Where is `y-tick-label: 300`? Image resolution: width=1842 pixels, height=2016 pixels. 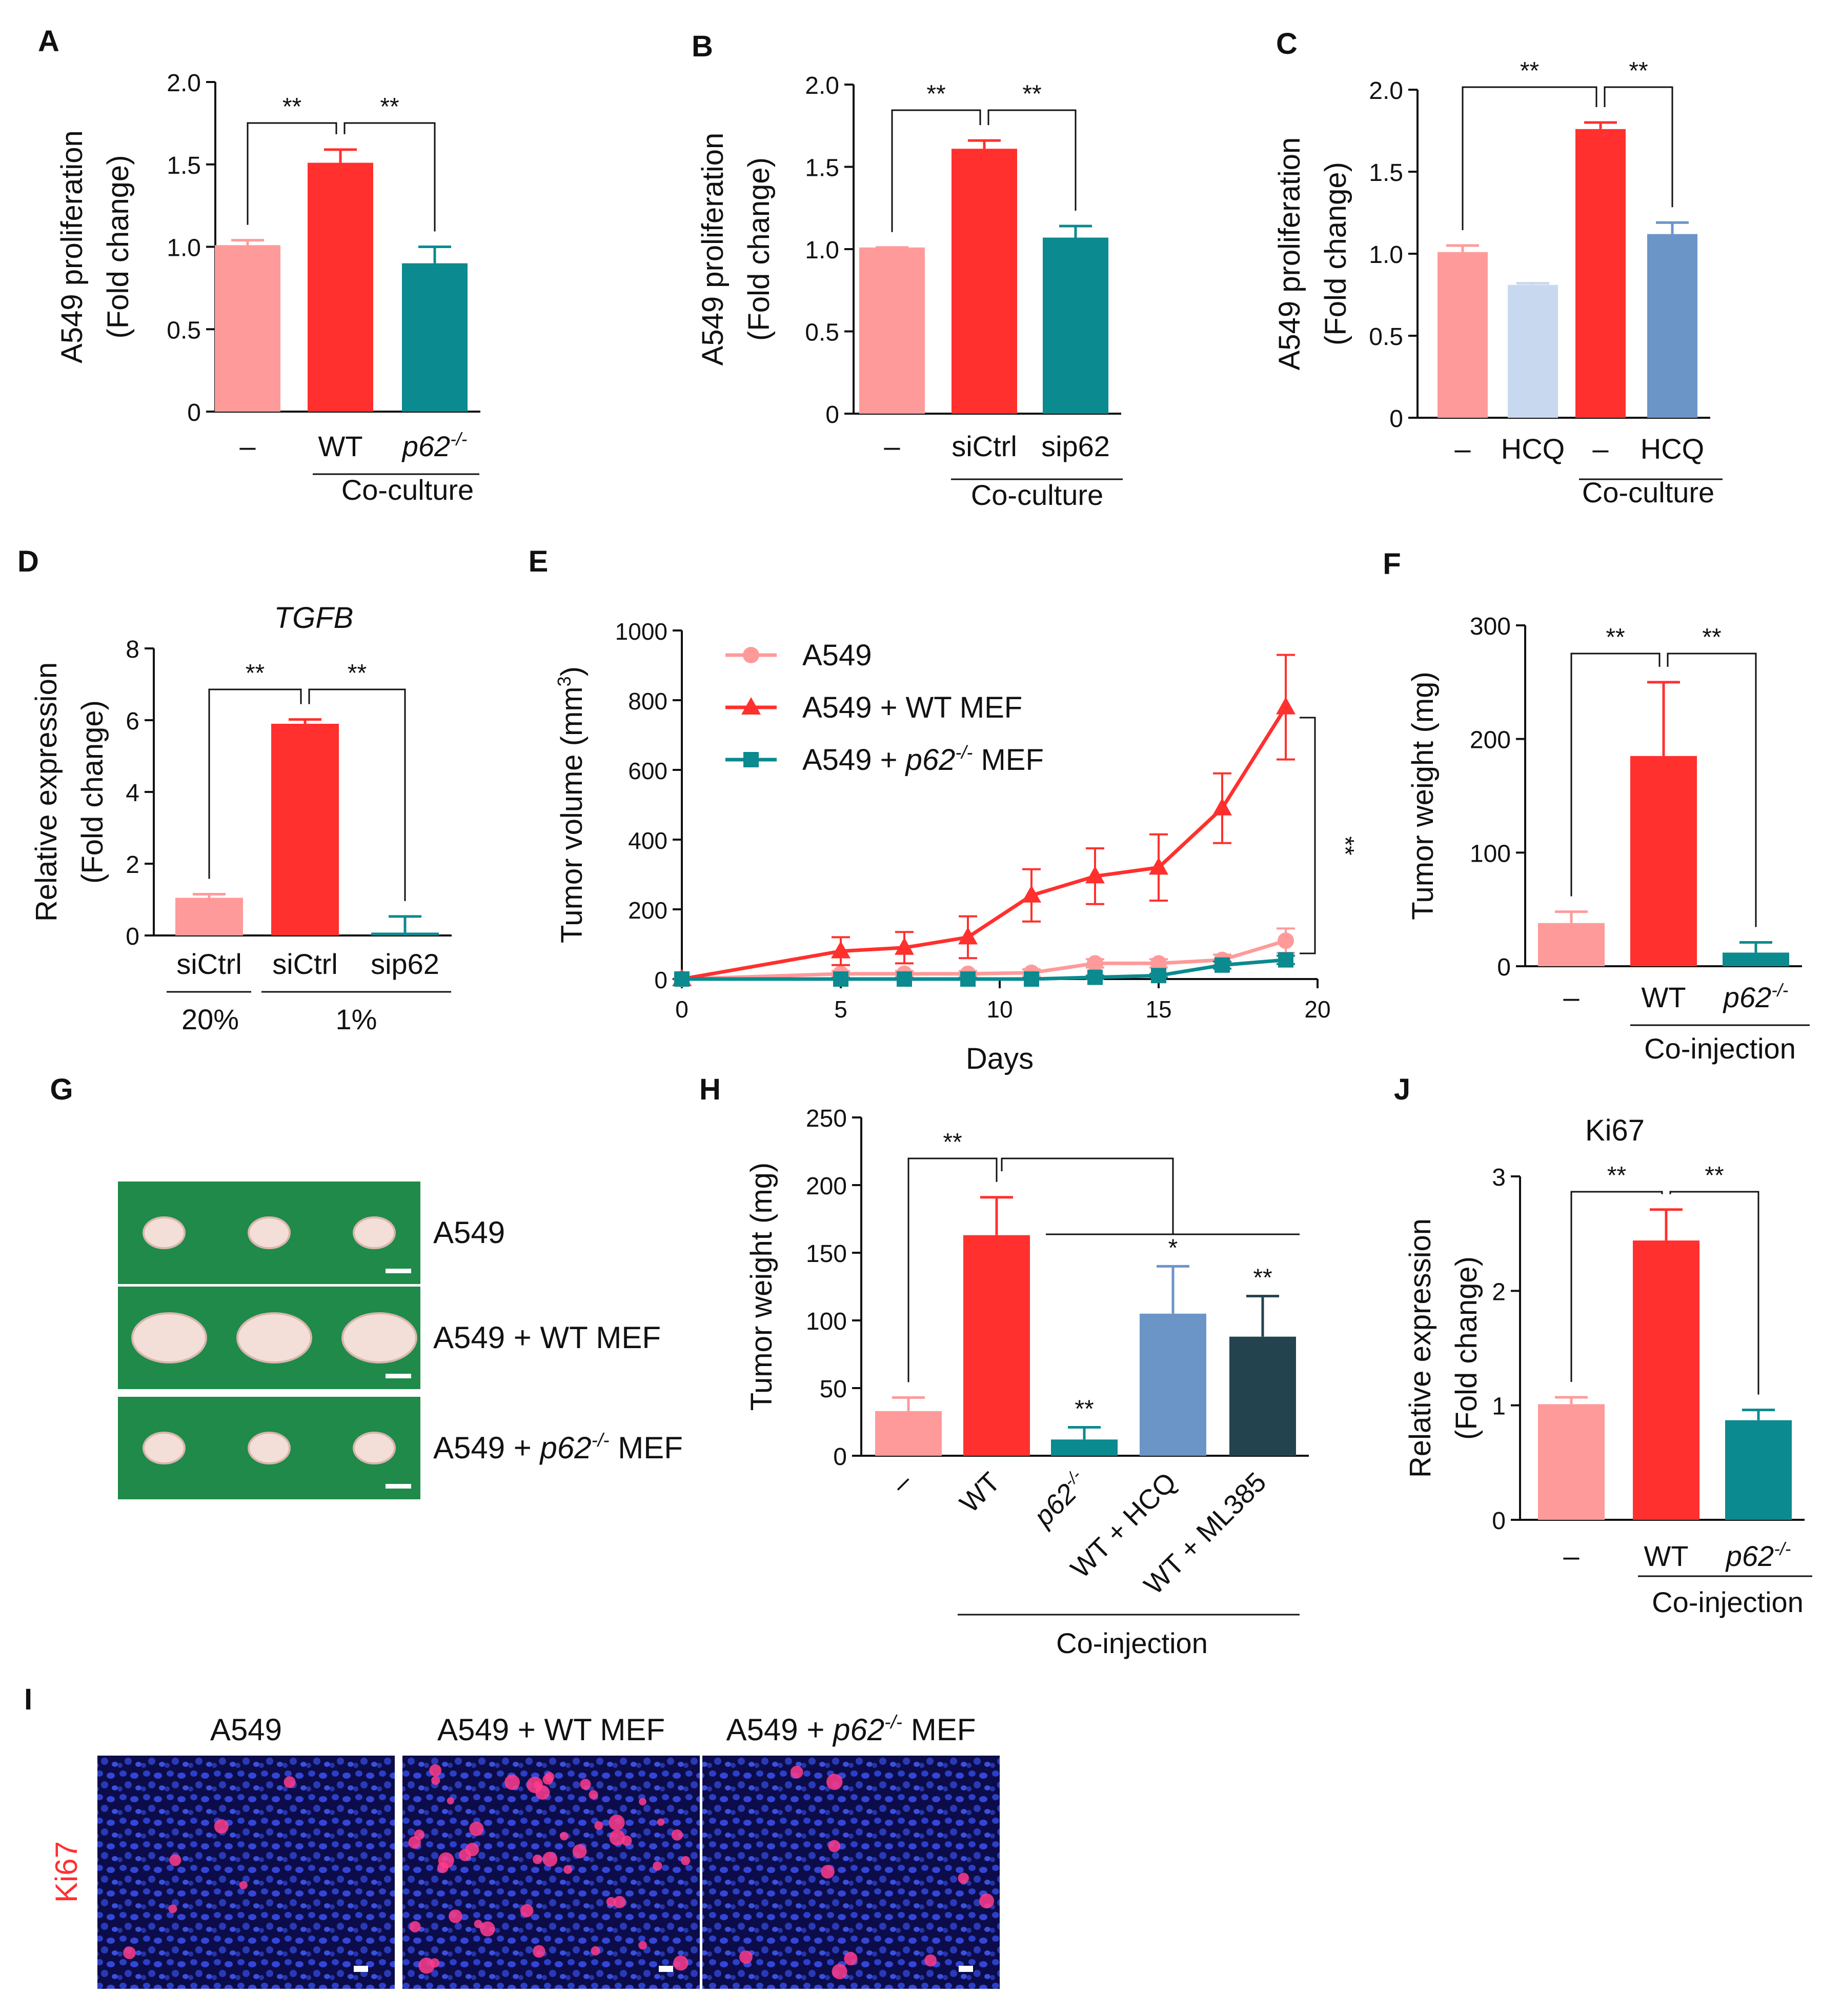
y-tick-label: 300 is located at coordinates (1490, 626).